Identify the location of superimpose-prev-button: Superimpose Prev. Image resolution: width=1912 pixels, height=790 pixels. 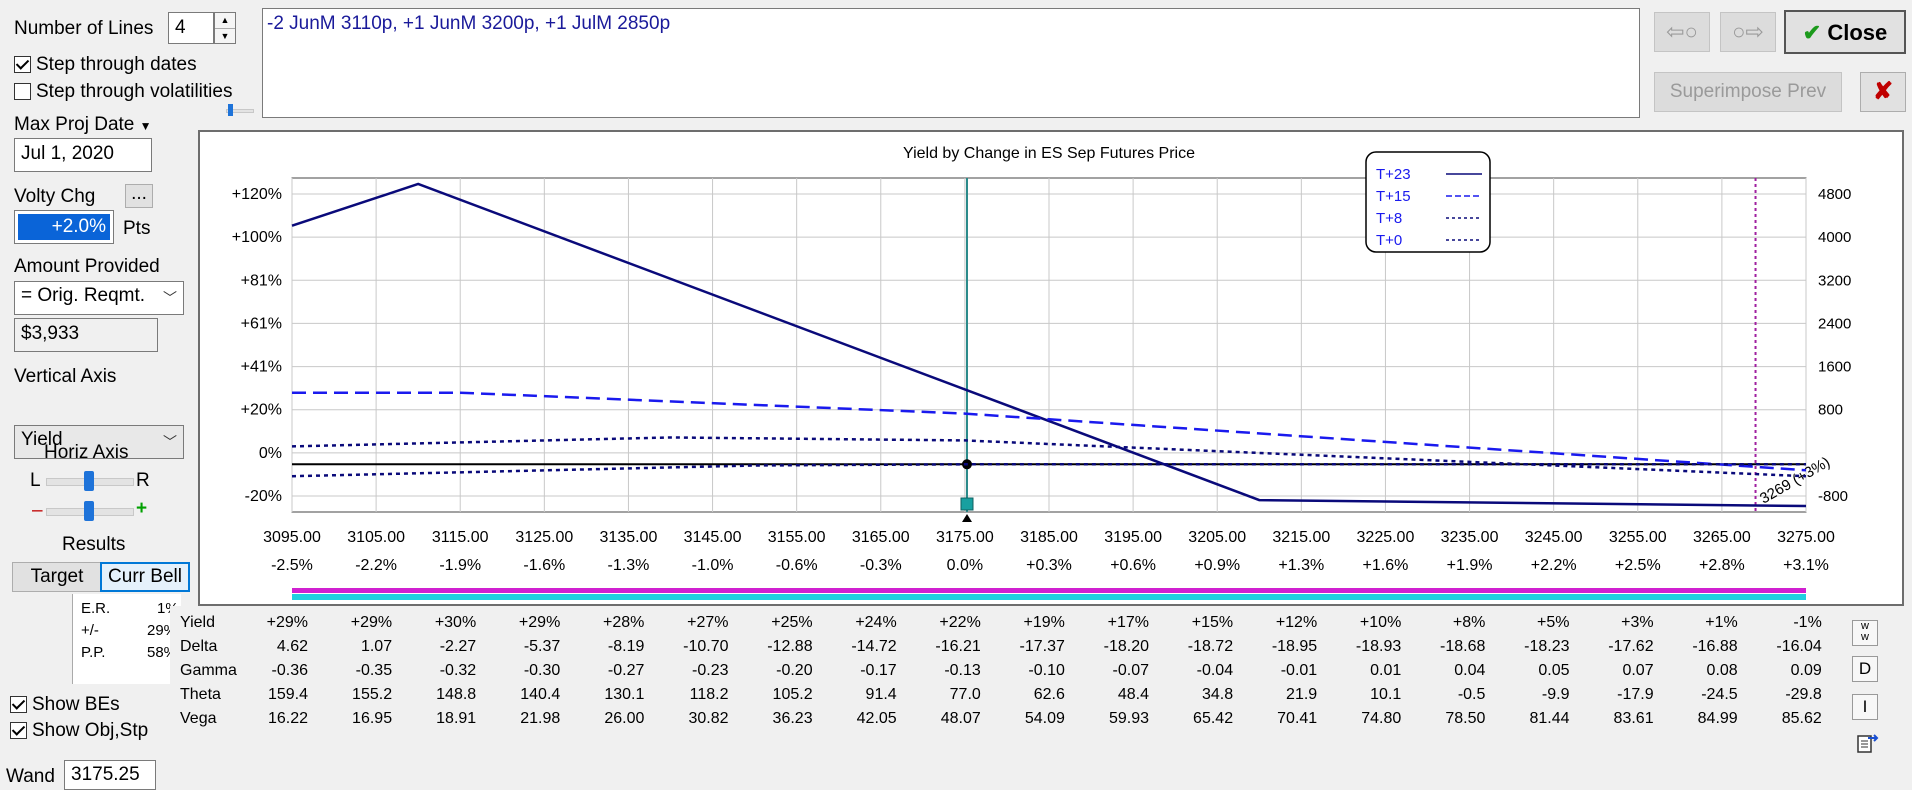
(1748, 92).